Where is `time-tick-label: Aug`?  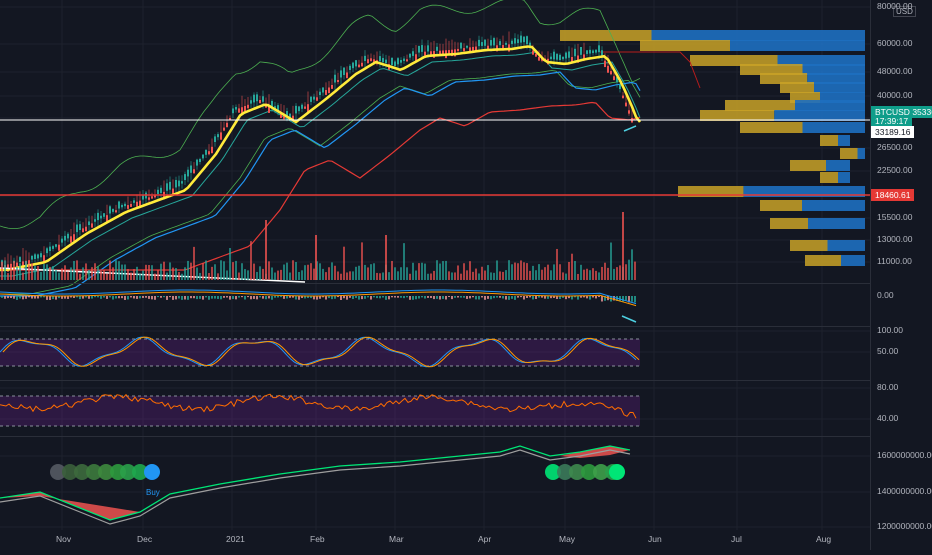
time-tick-label: Aug is located at coordinates (824, 539).